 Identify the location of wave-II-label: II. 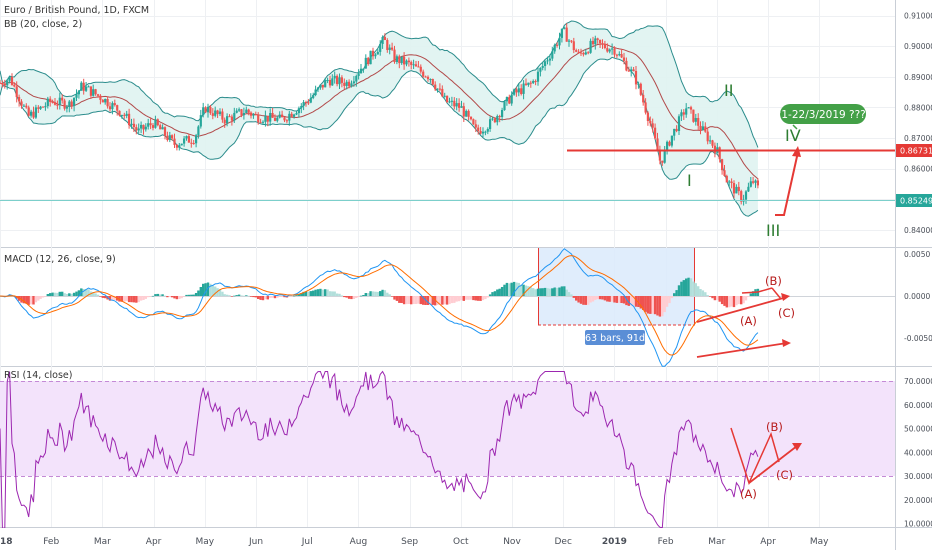
(728, 90).